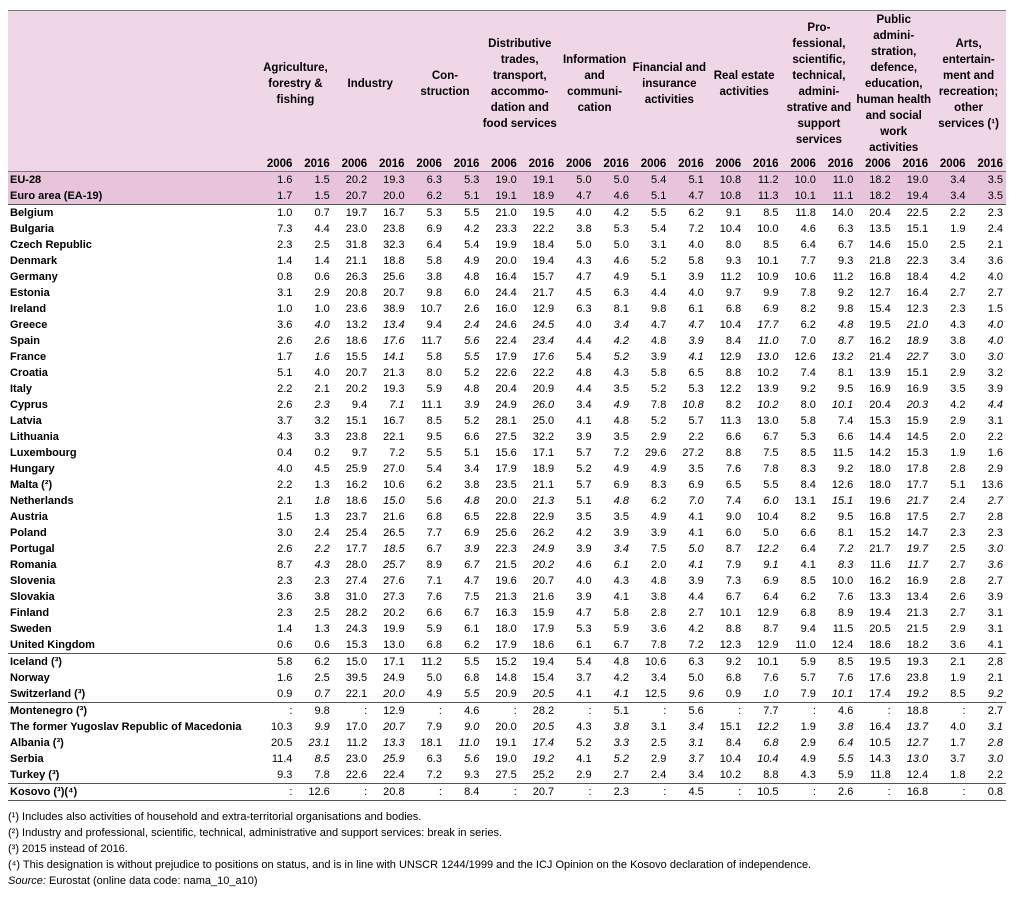  What do you see at coordinates (472, 613) in the screenshot?
I see `table-cell: 6.7` at bounding box center [472, 613].